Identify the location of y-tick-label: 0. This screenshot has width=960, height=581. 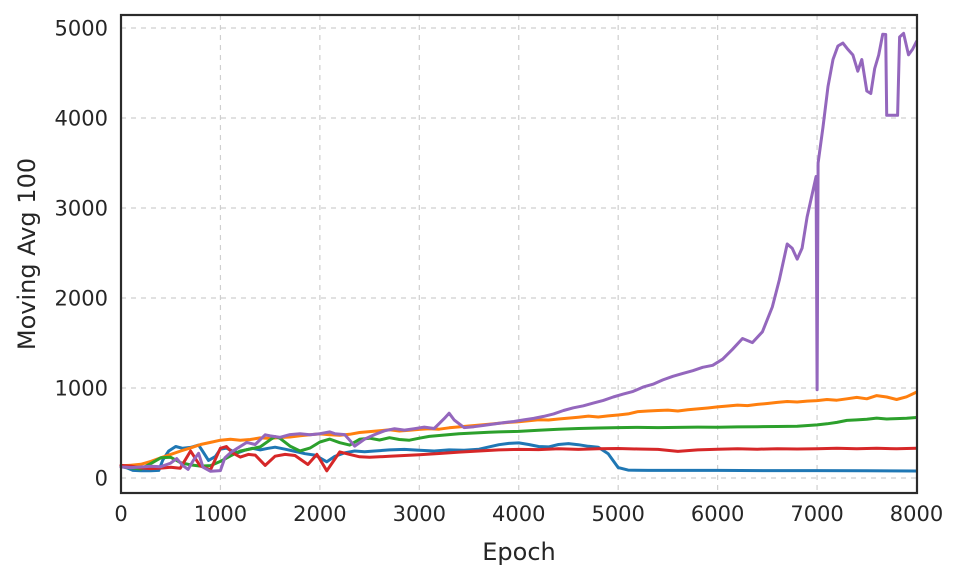
(101, 479).